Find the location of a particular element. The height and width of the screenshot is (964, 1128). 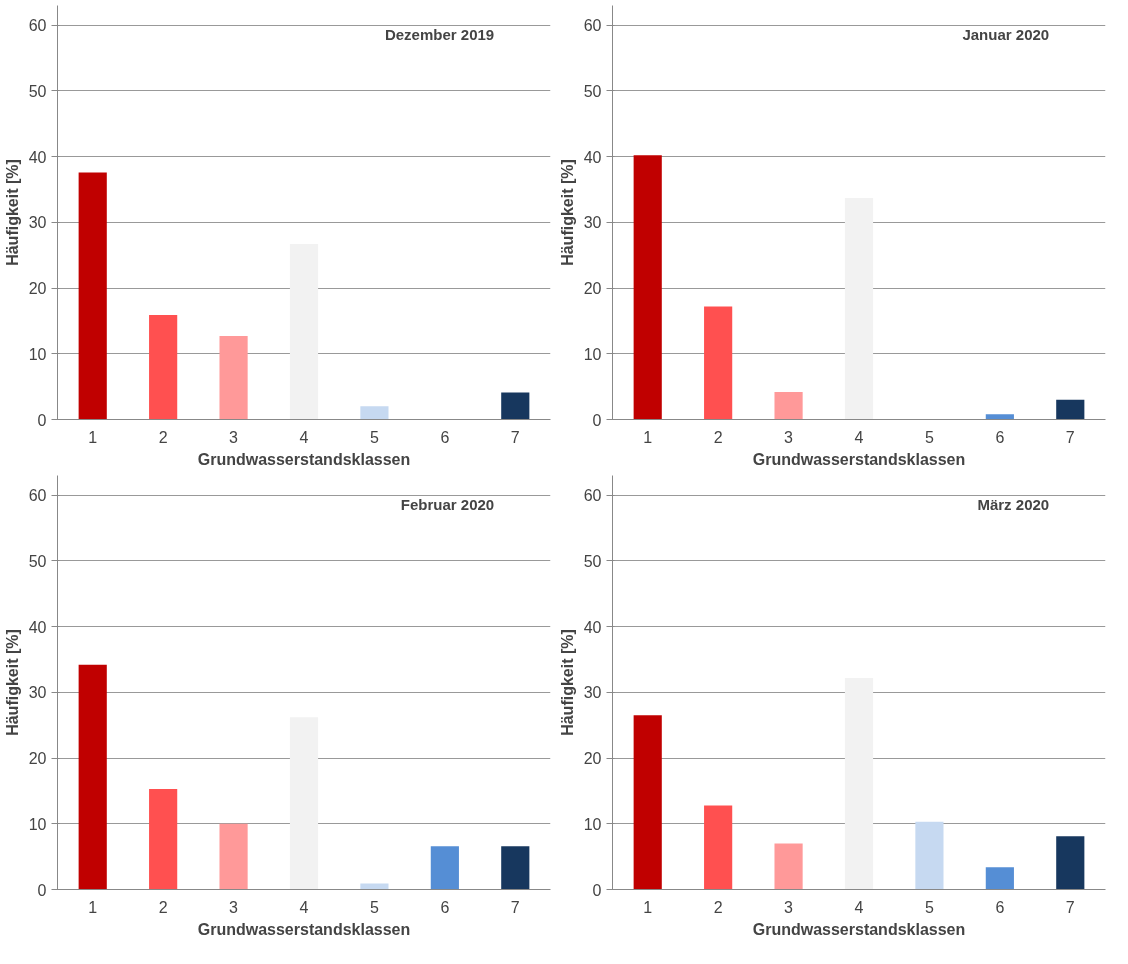

text: Januar 2020 is located at coordinates (1006, 34).